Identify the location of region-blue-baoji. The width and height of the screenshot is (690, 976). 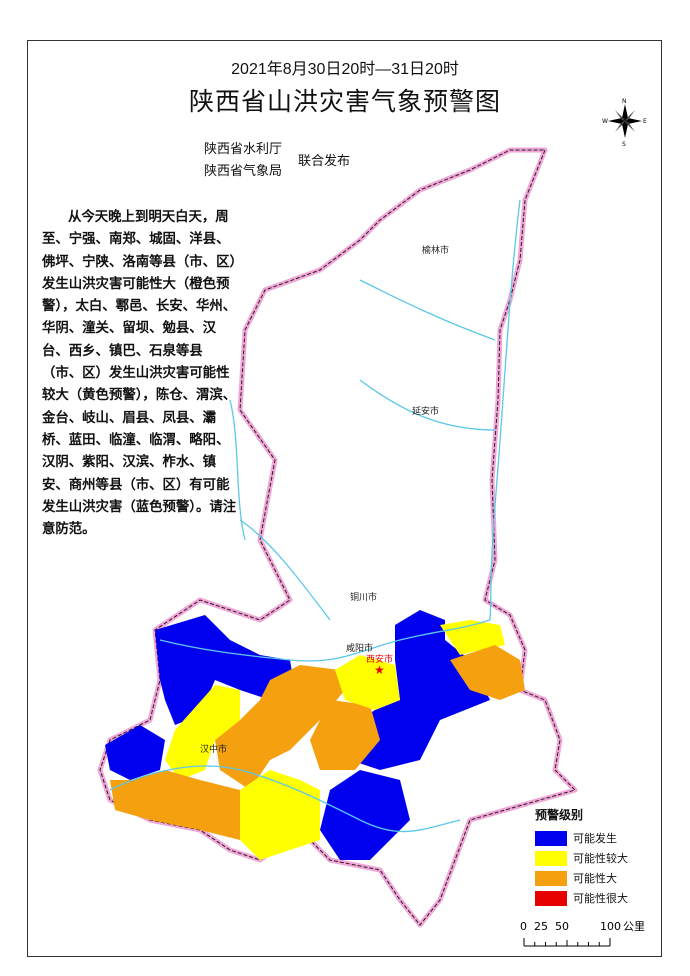
(225, 670).